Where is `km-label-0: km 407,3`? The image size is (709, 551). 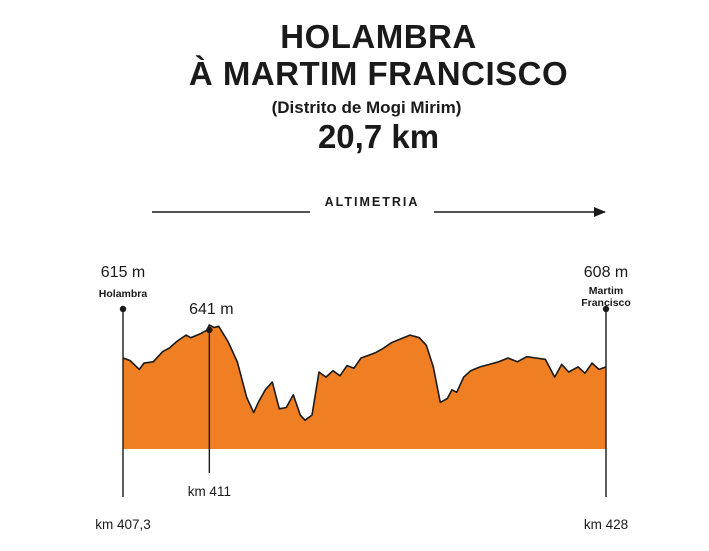
km-label-0: km 407,3 is located at coordinates (123, 524).